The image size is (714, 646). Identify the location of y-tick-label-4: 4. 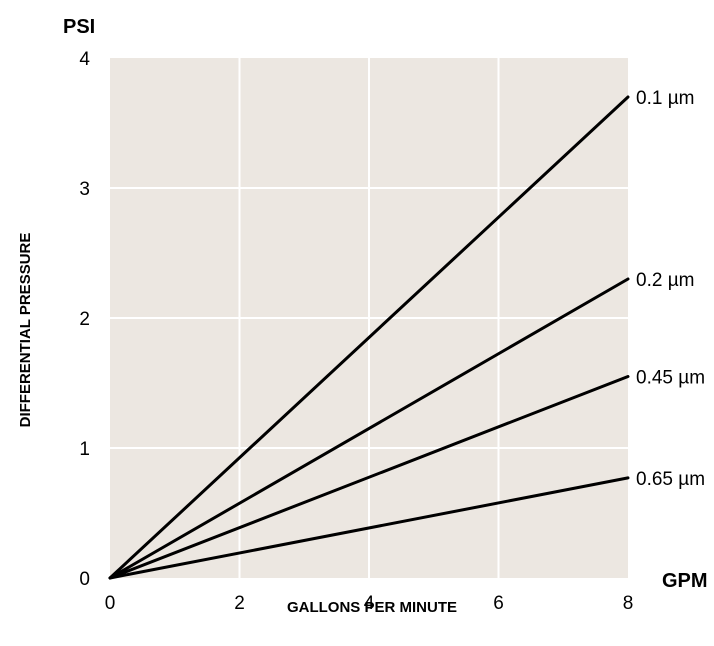
(84, 59).